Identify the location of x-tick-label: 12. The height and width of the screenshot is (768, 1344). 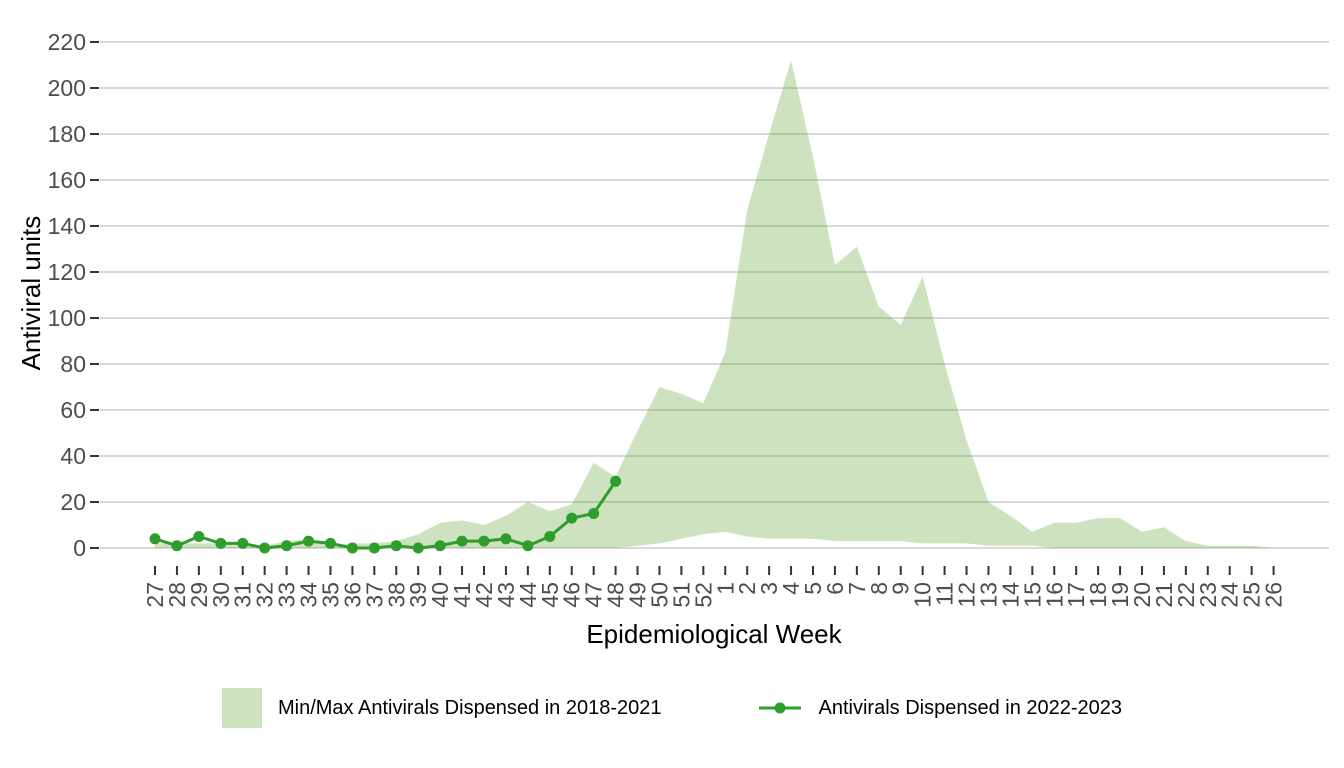
(967, 595).